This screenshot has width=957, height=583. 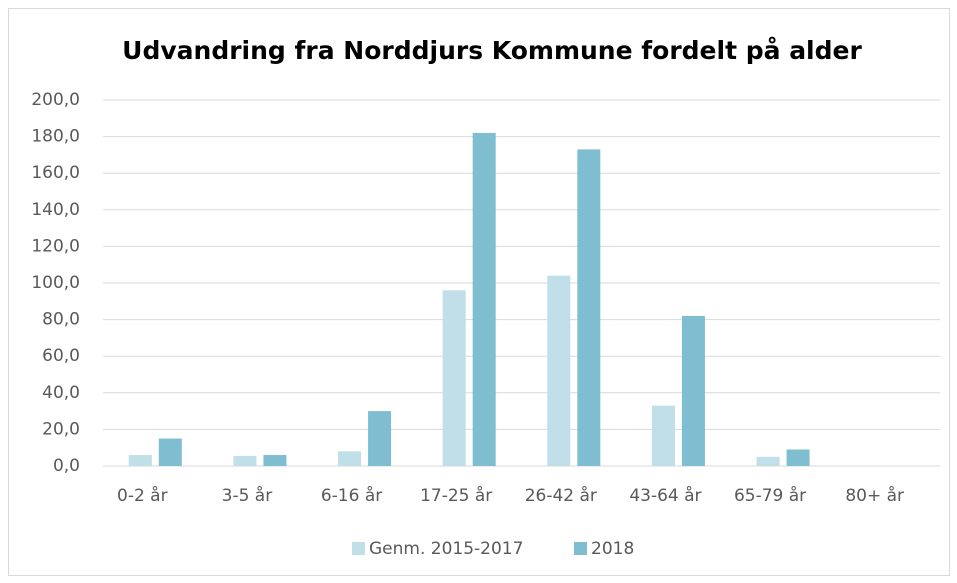 I want to click on y-tick-label: 160,0, so click(x=55, y=173).